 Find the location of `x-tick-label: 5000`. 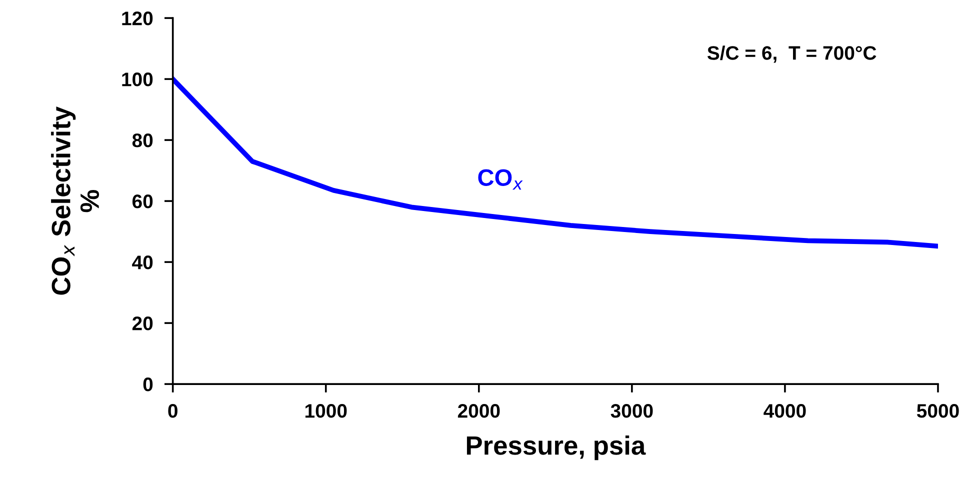

x-tick-label: 5000 is located at coordinates (937, 411).